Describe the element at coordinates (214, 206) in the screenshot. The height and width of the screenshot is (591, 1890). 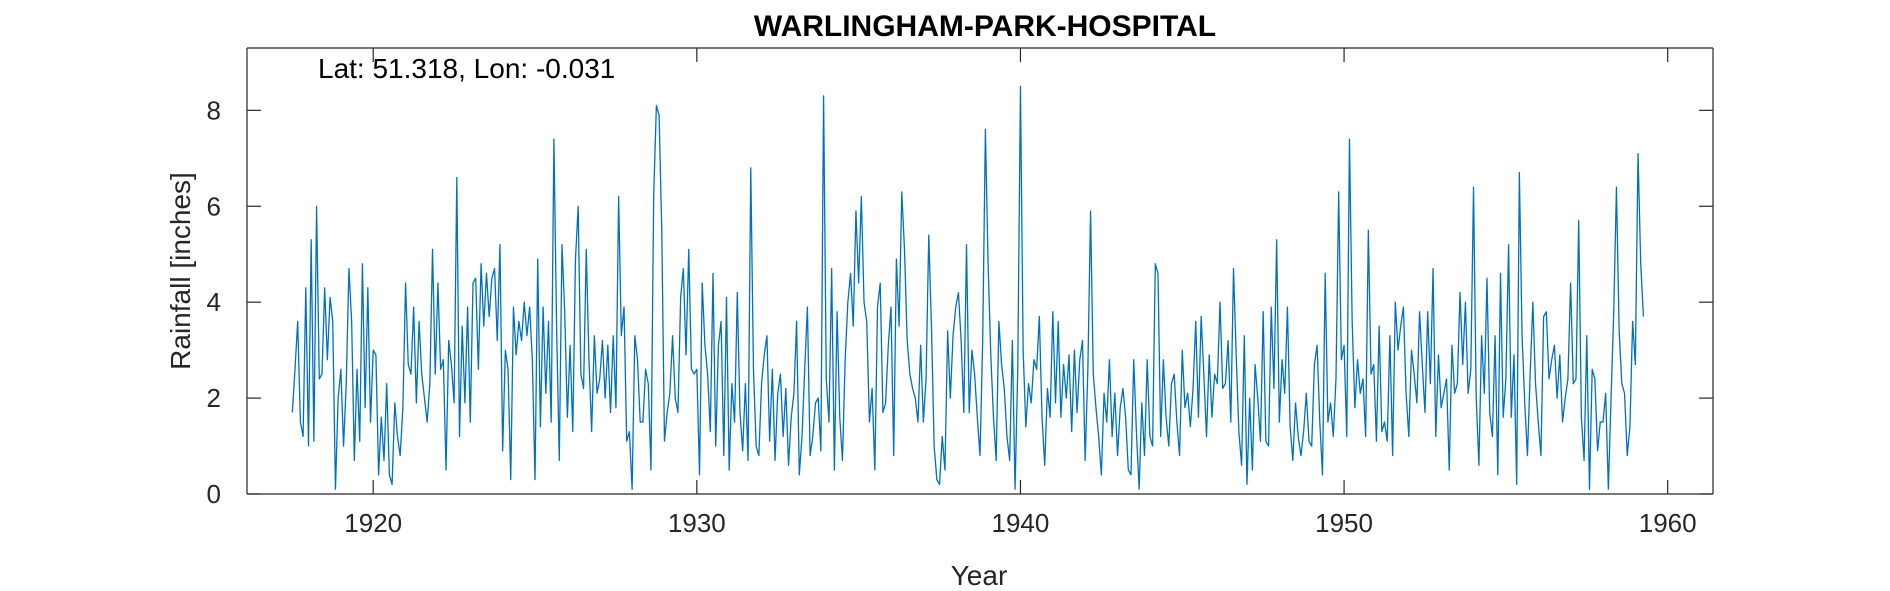
I see `y-tick-label: 6` at that location.